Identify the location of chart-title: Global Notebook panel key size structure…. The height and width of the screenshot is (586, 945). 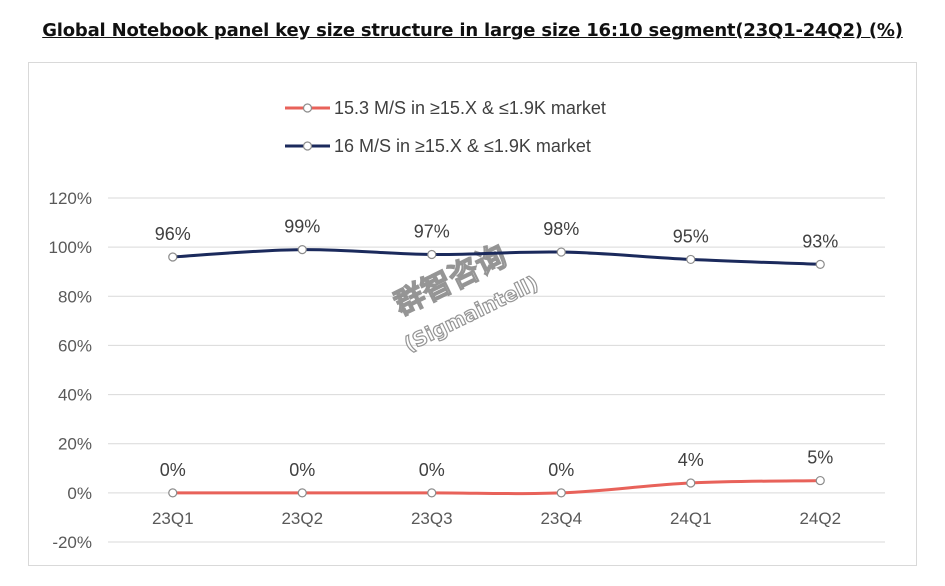
(472, 30).